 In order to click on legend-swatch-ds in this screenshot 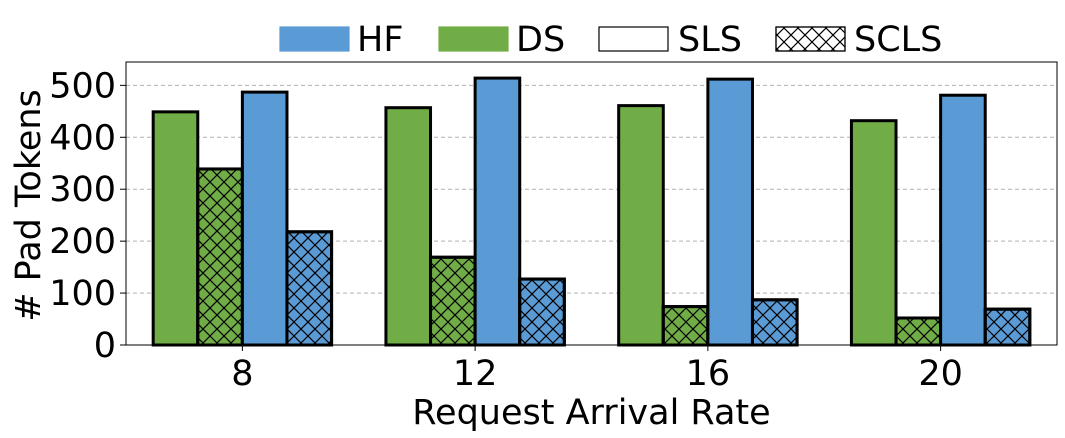, I will do `click(473, 39)`.